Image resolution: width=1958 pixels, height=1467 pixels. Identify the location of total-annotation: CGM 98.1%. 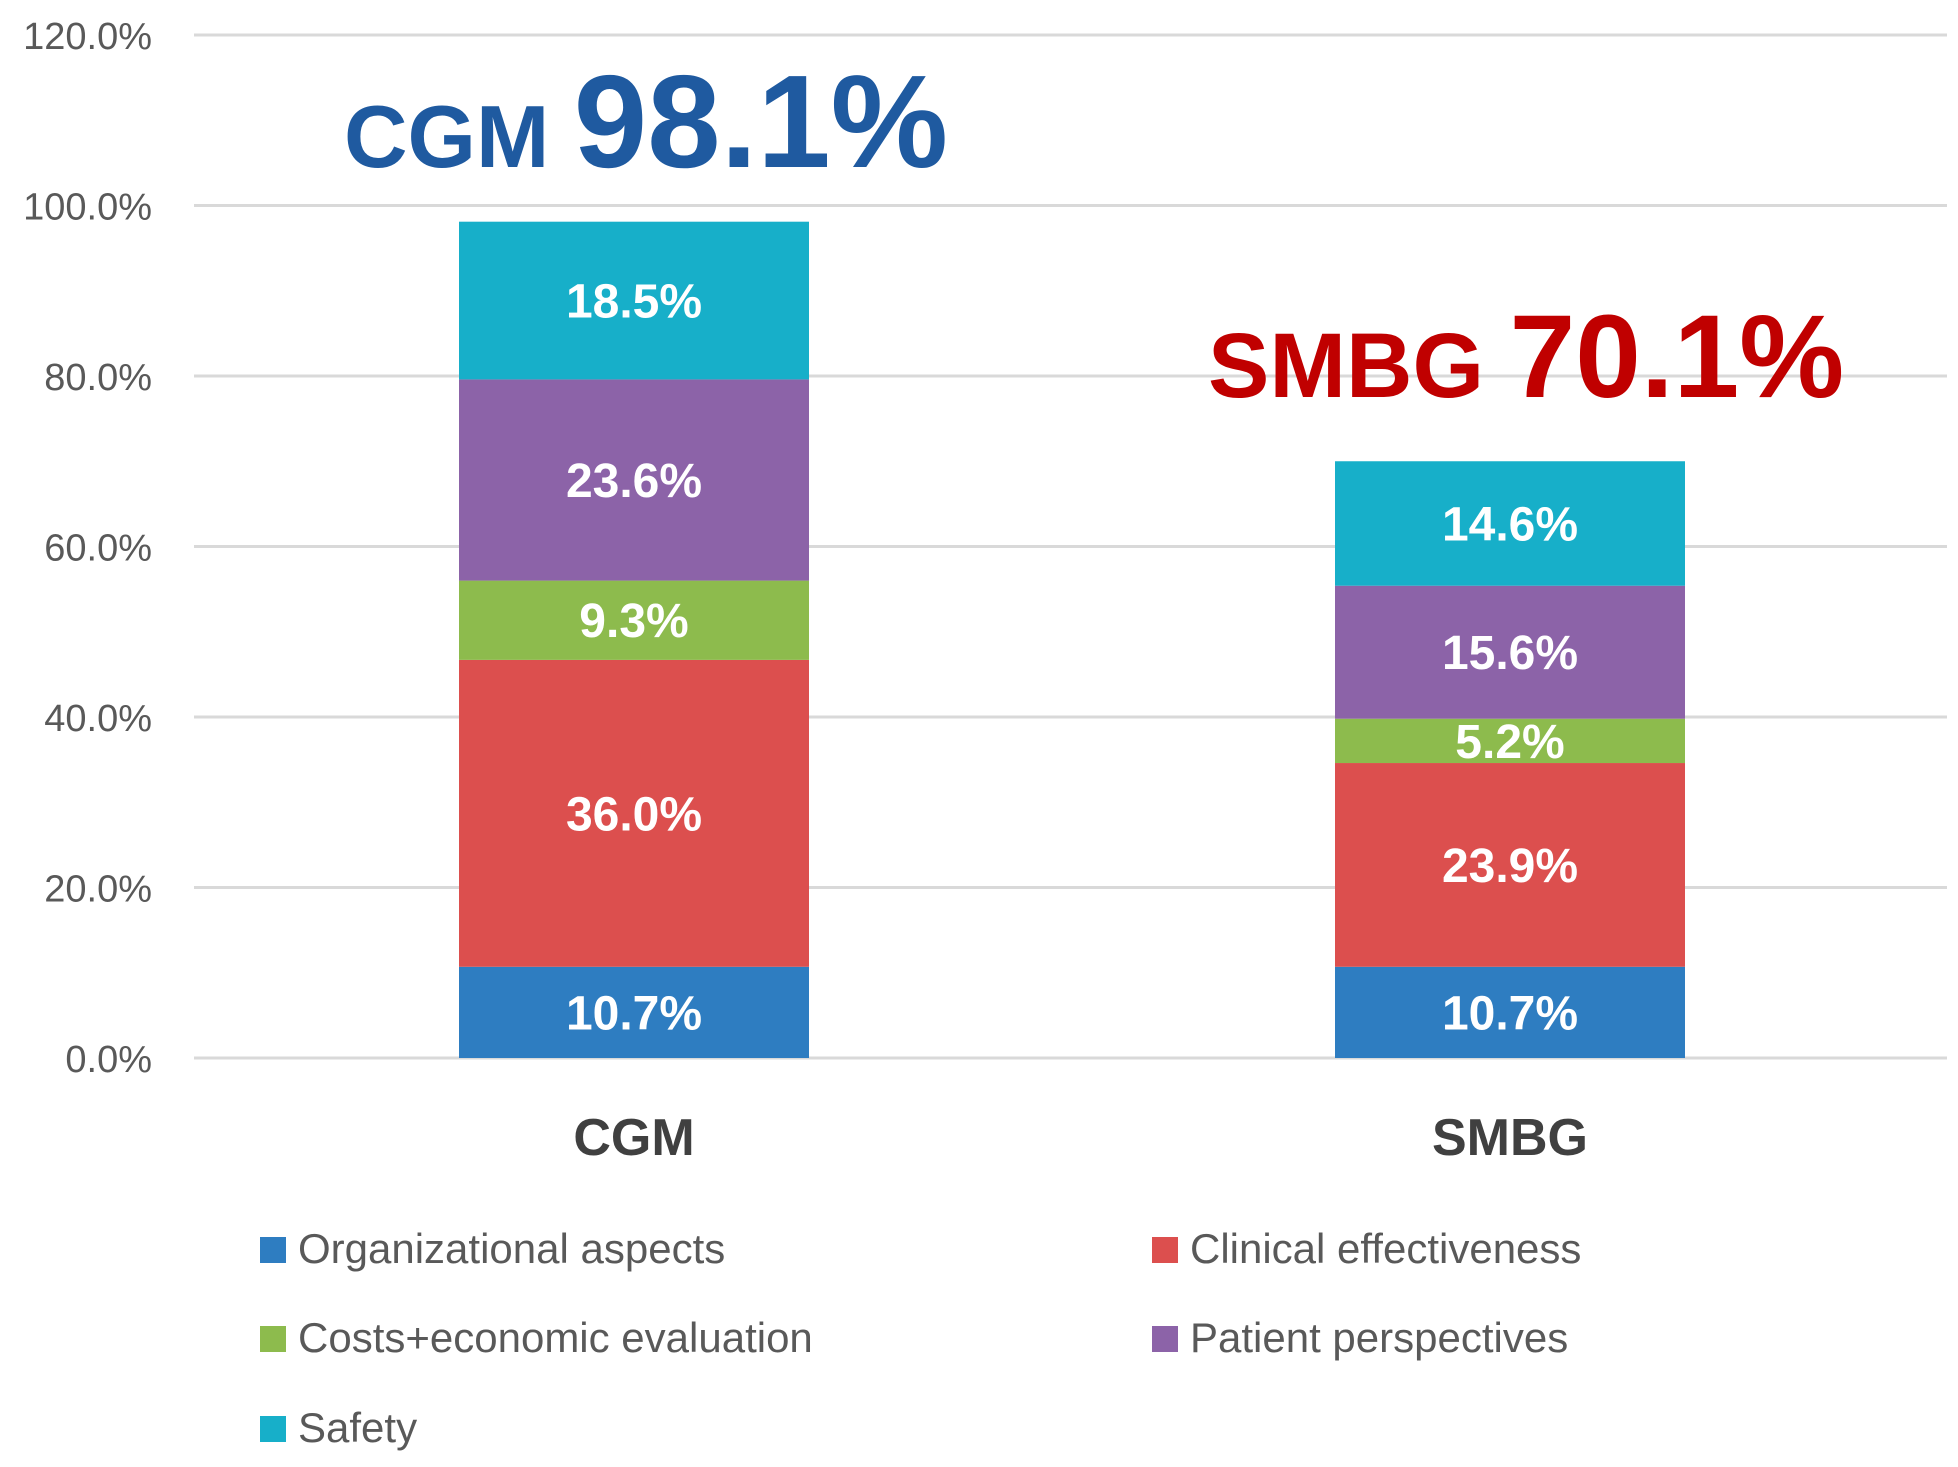
(646, 121).